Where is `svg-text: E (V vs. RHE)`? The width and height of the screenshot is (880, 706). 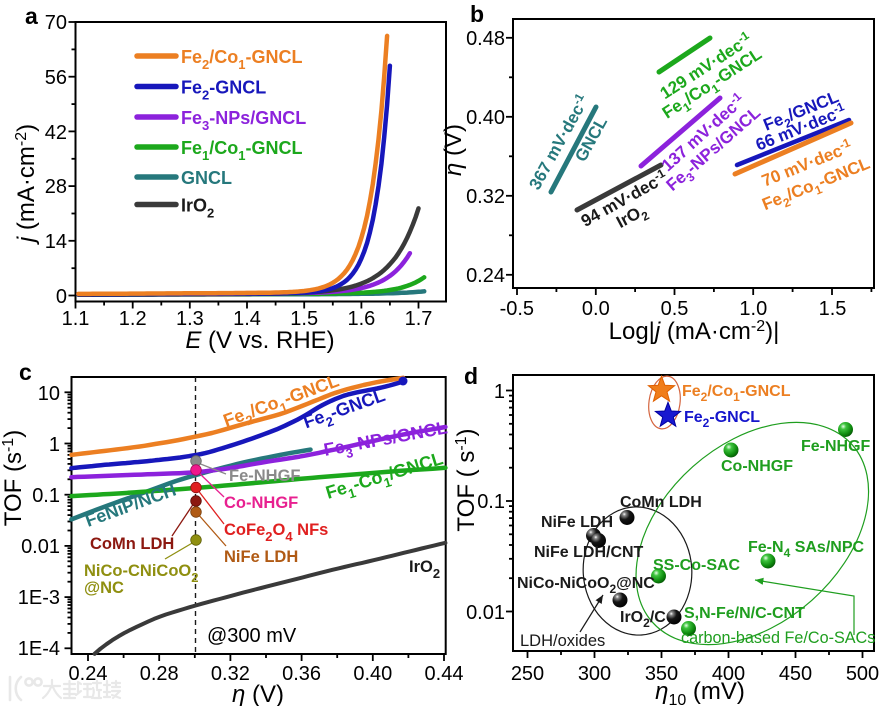
svg-text: E (V vs. RHE) is located at coordinates (259, 340).